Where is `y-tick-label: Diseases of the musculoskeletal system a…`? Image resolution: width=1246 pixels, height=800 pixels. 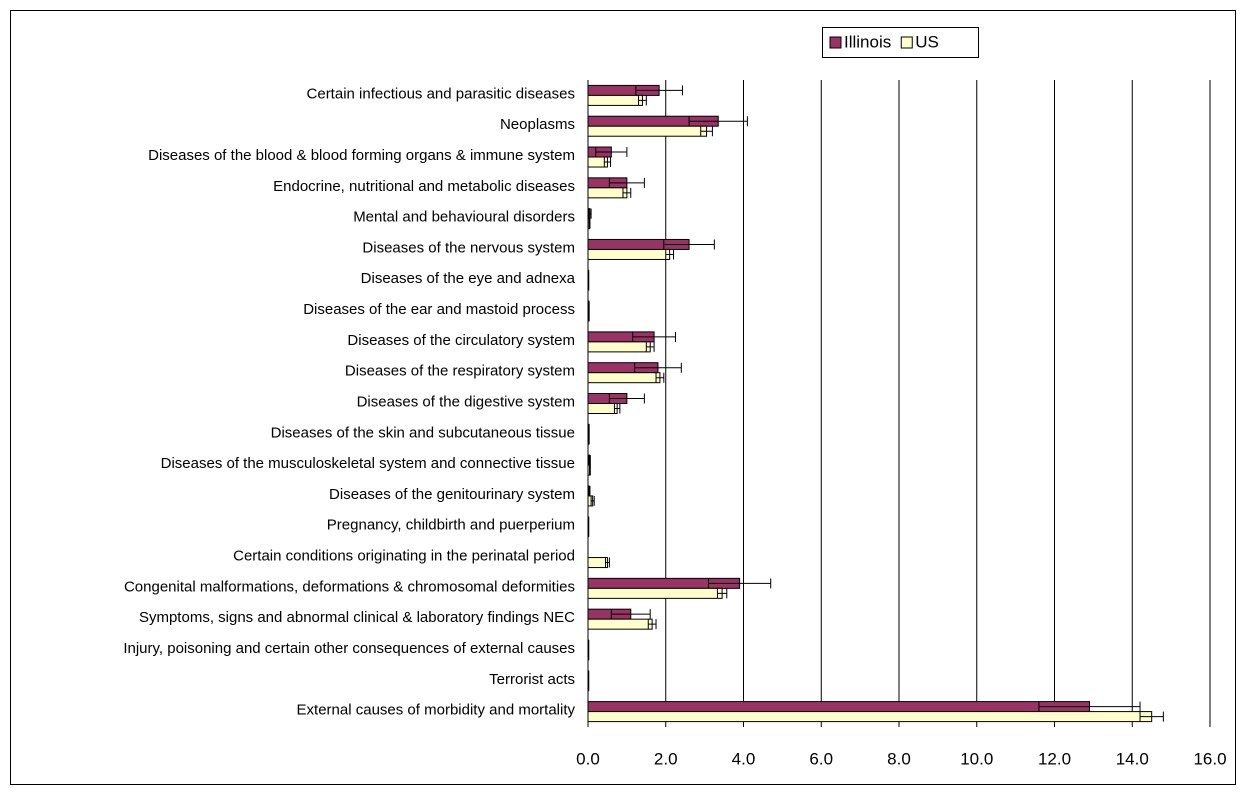 y-tick-label: Diseases of the musculoskeletal system a… is located at coordinates (368, 463).